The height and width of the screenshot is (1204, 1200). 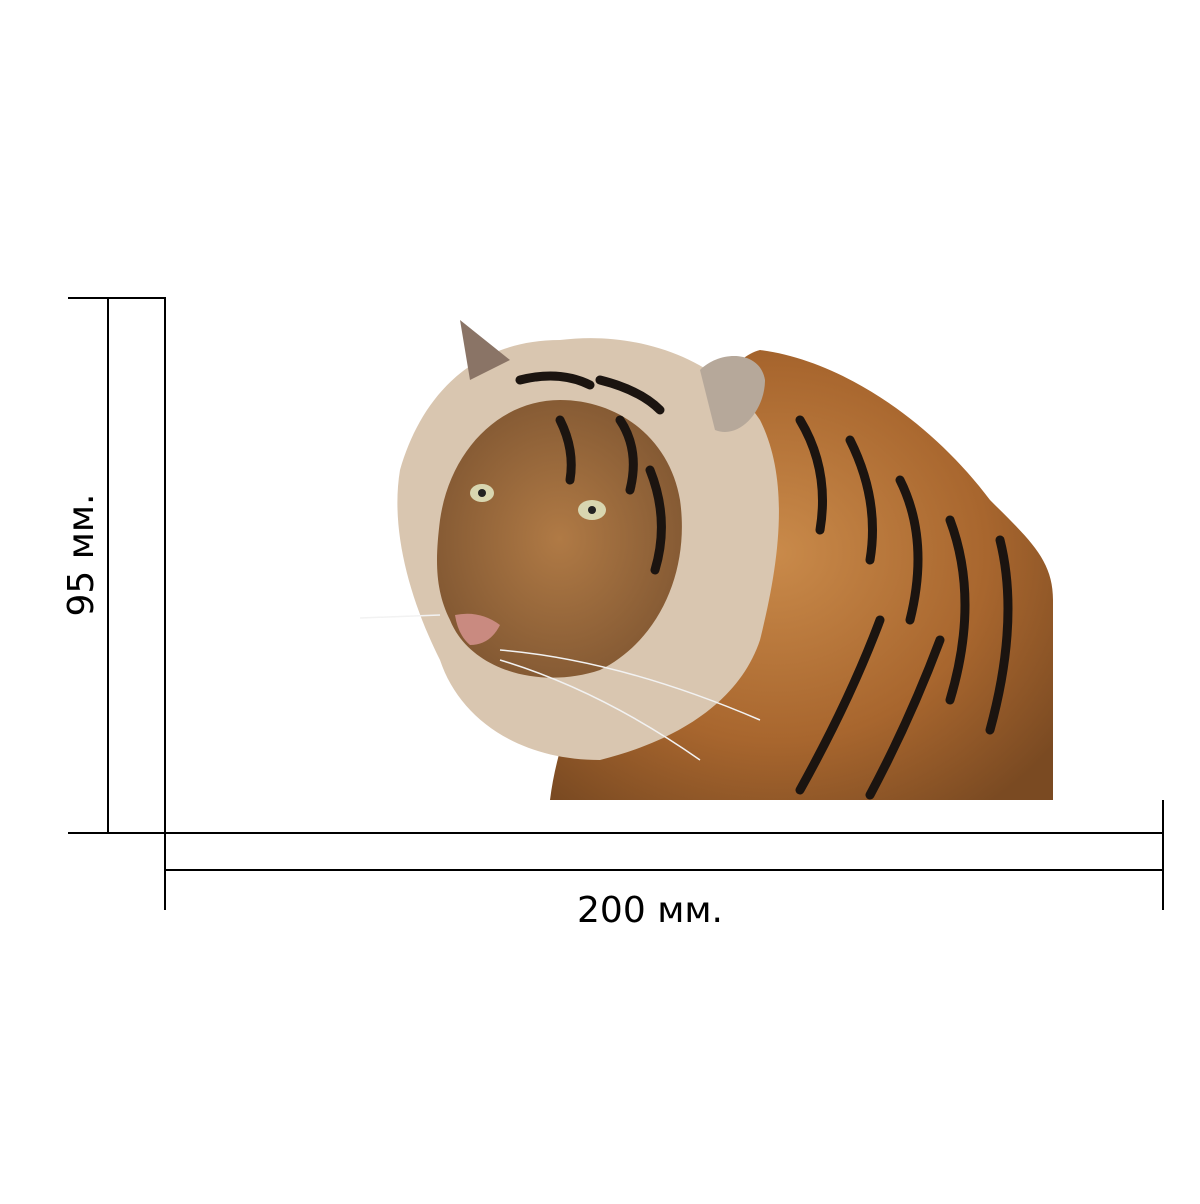 What do you see at coordinates (81, 554) in the screenshot?
I see `height-label: 95 мм.` at bounding box center [81, 554].